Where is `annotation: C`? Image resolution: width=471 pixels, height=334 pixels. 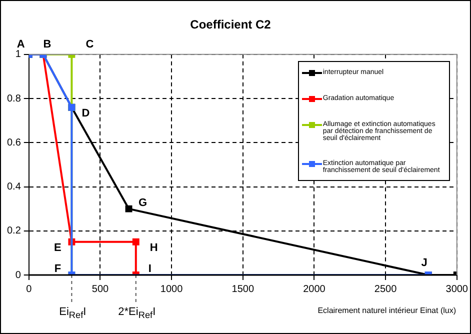 annotation: C is located at coordinates (90, 44).